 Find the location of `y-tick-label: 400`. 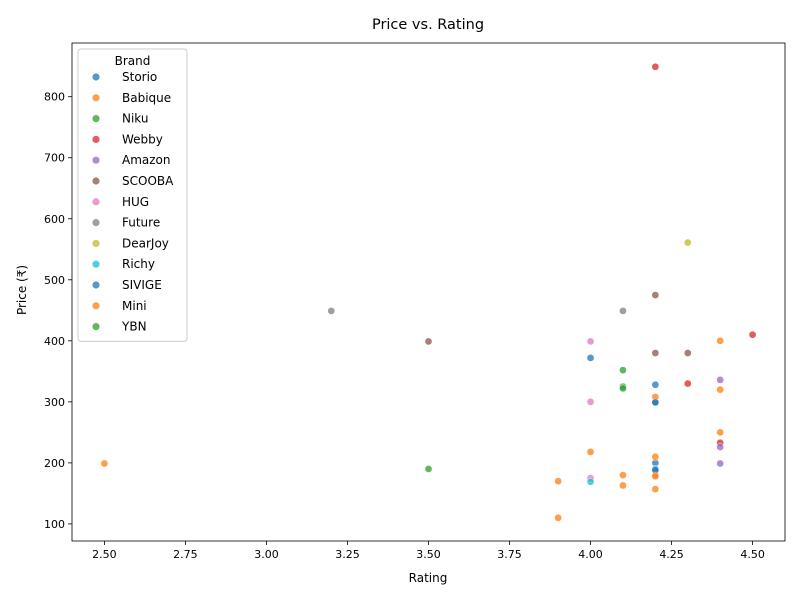

y-tick-label: 400 is located at coordinates (54, 341).